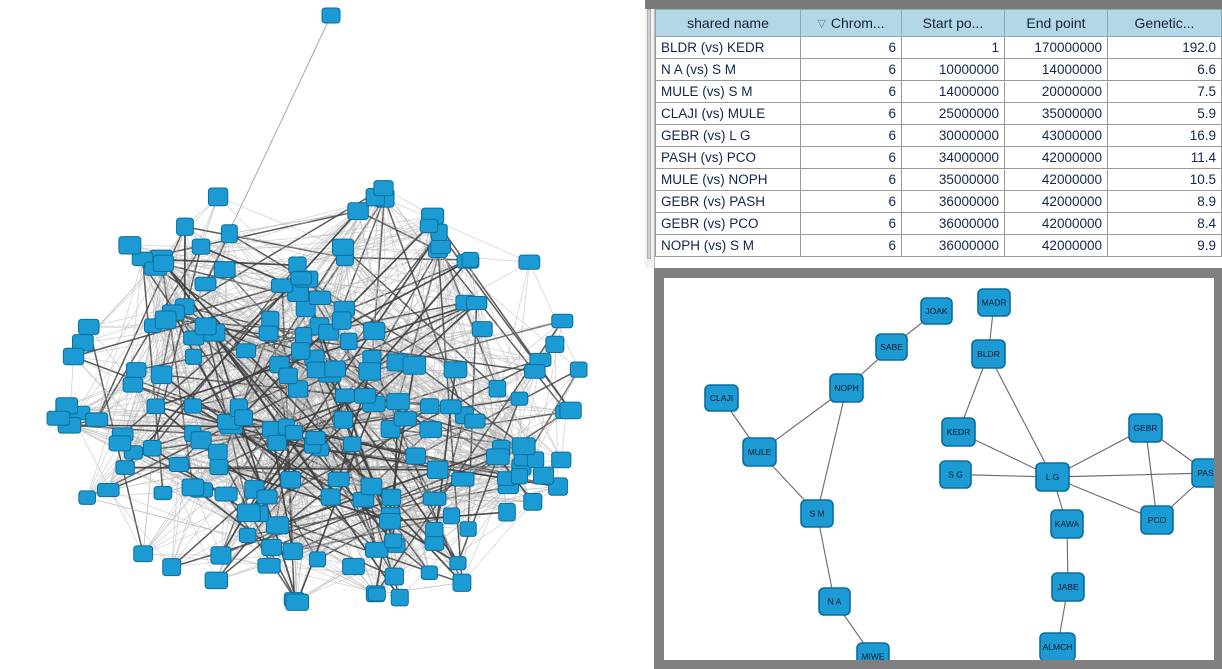 The width and height of the screenshot is (1222, 669). I want to click on cell-start_point: 36000000, so click(953, 245).